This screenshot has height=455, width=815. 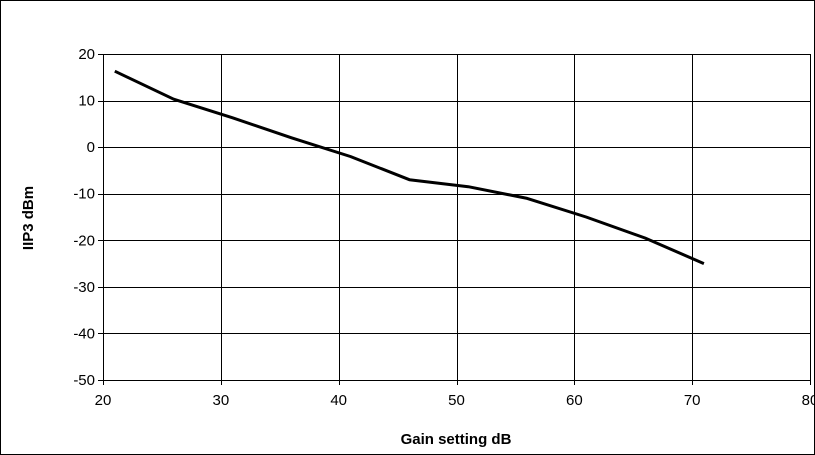 What do you see at coordinates (574, 400) in the screenshot?
I see `x-tick-label: 60` at bounding box center [574, 400].